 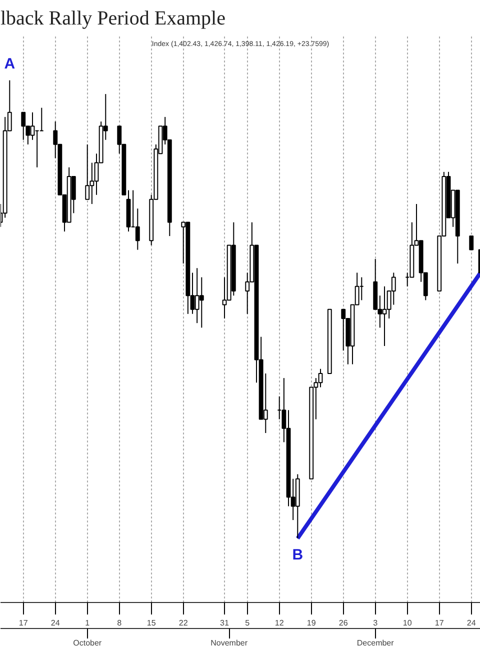 What do you see at coordinates (298, 555) in the screenshot?
I see `annotation: B` at bounding box center [298, 555].